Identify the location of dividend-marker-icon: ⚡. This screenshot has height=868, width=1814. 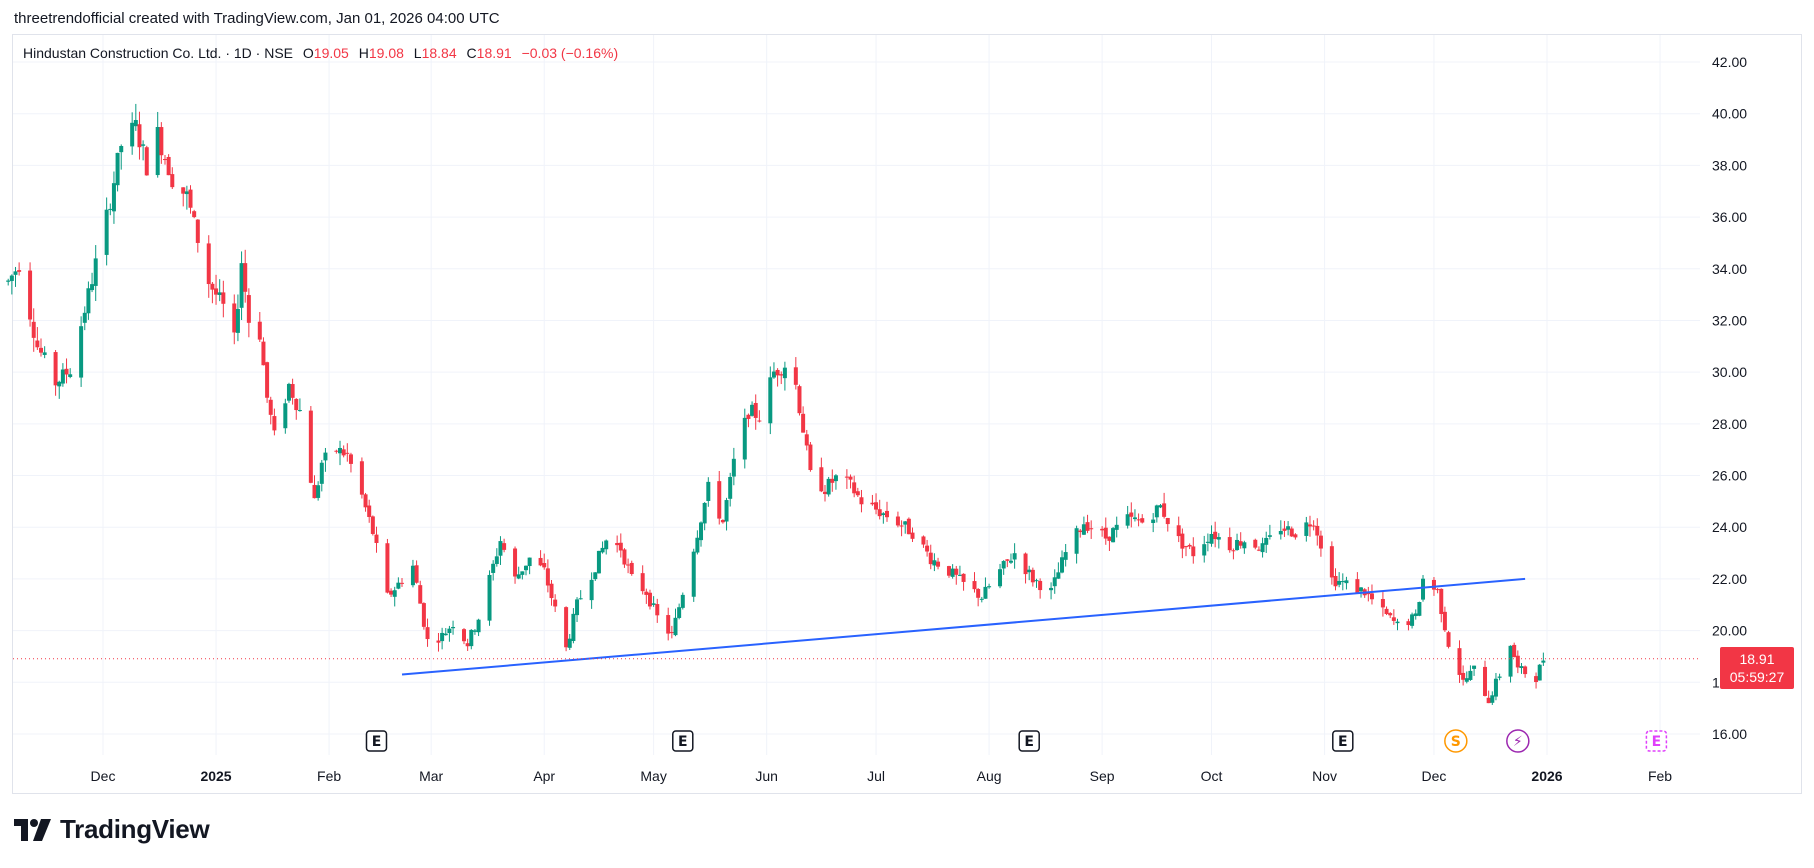
(1518, 741).